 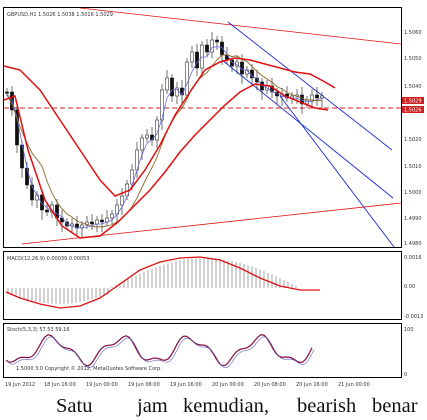 I want to click on macd-label: MACD(12,26,9) 0.00039 0.00053, so click(x=48, y=259).